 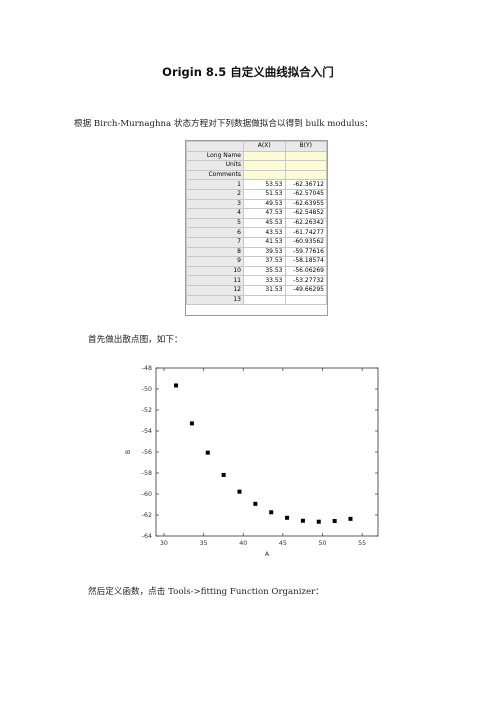 I want to click on table-row: 11 33.53 -53.27732, so click(x=256, y=280).